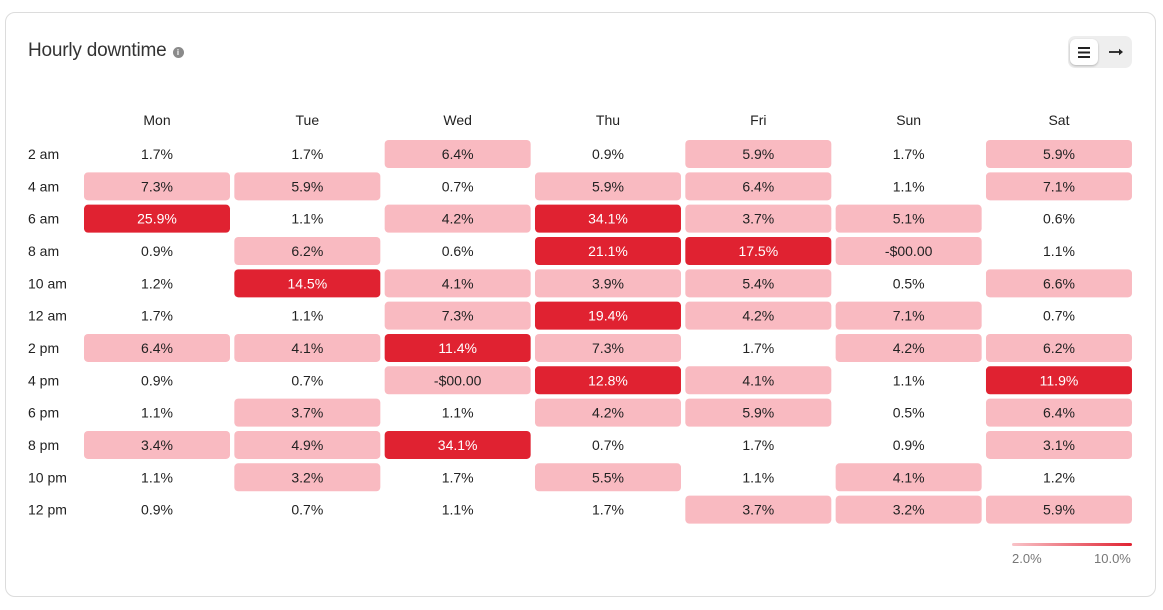 The height and width of the screenshot is (610, 1163). Describe the element at coordinates (909, 510) in the screenshot. I see `heatmap-cell-label: 3.2%` at that location.